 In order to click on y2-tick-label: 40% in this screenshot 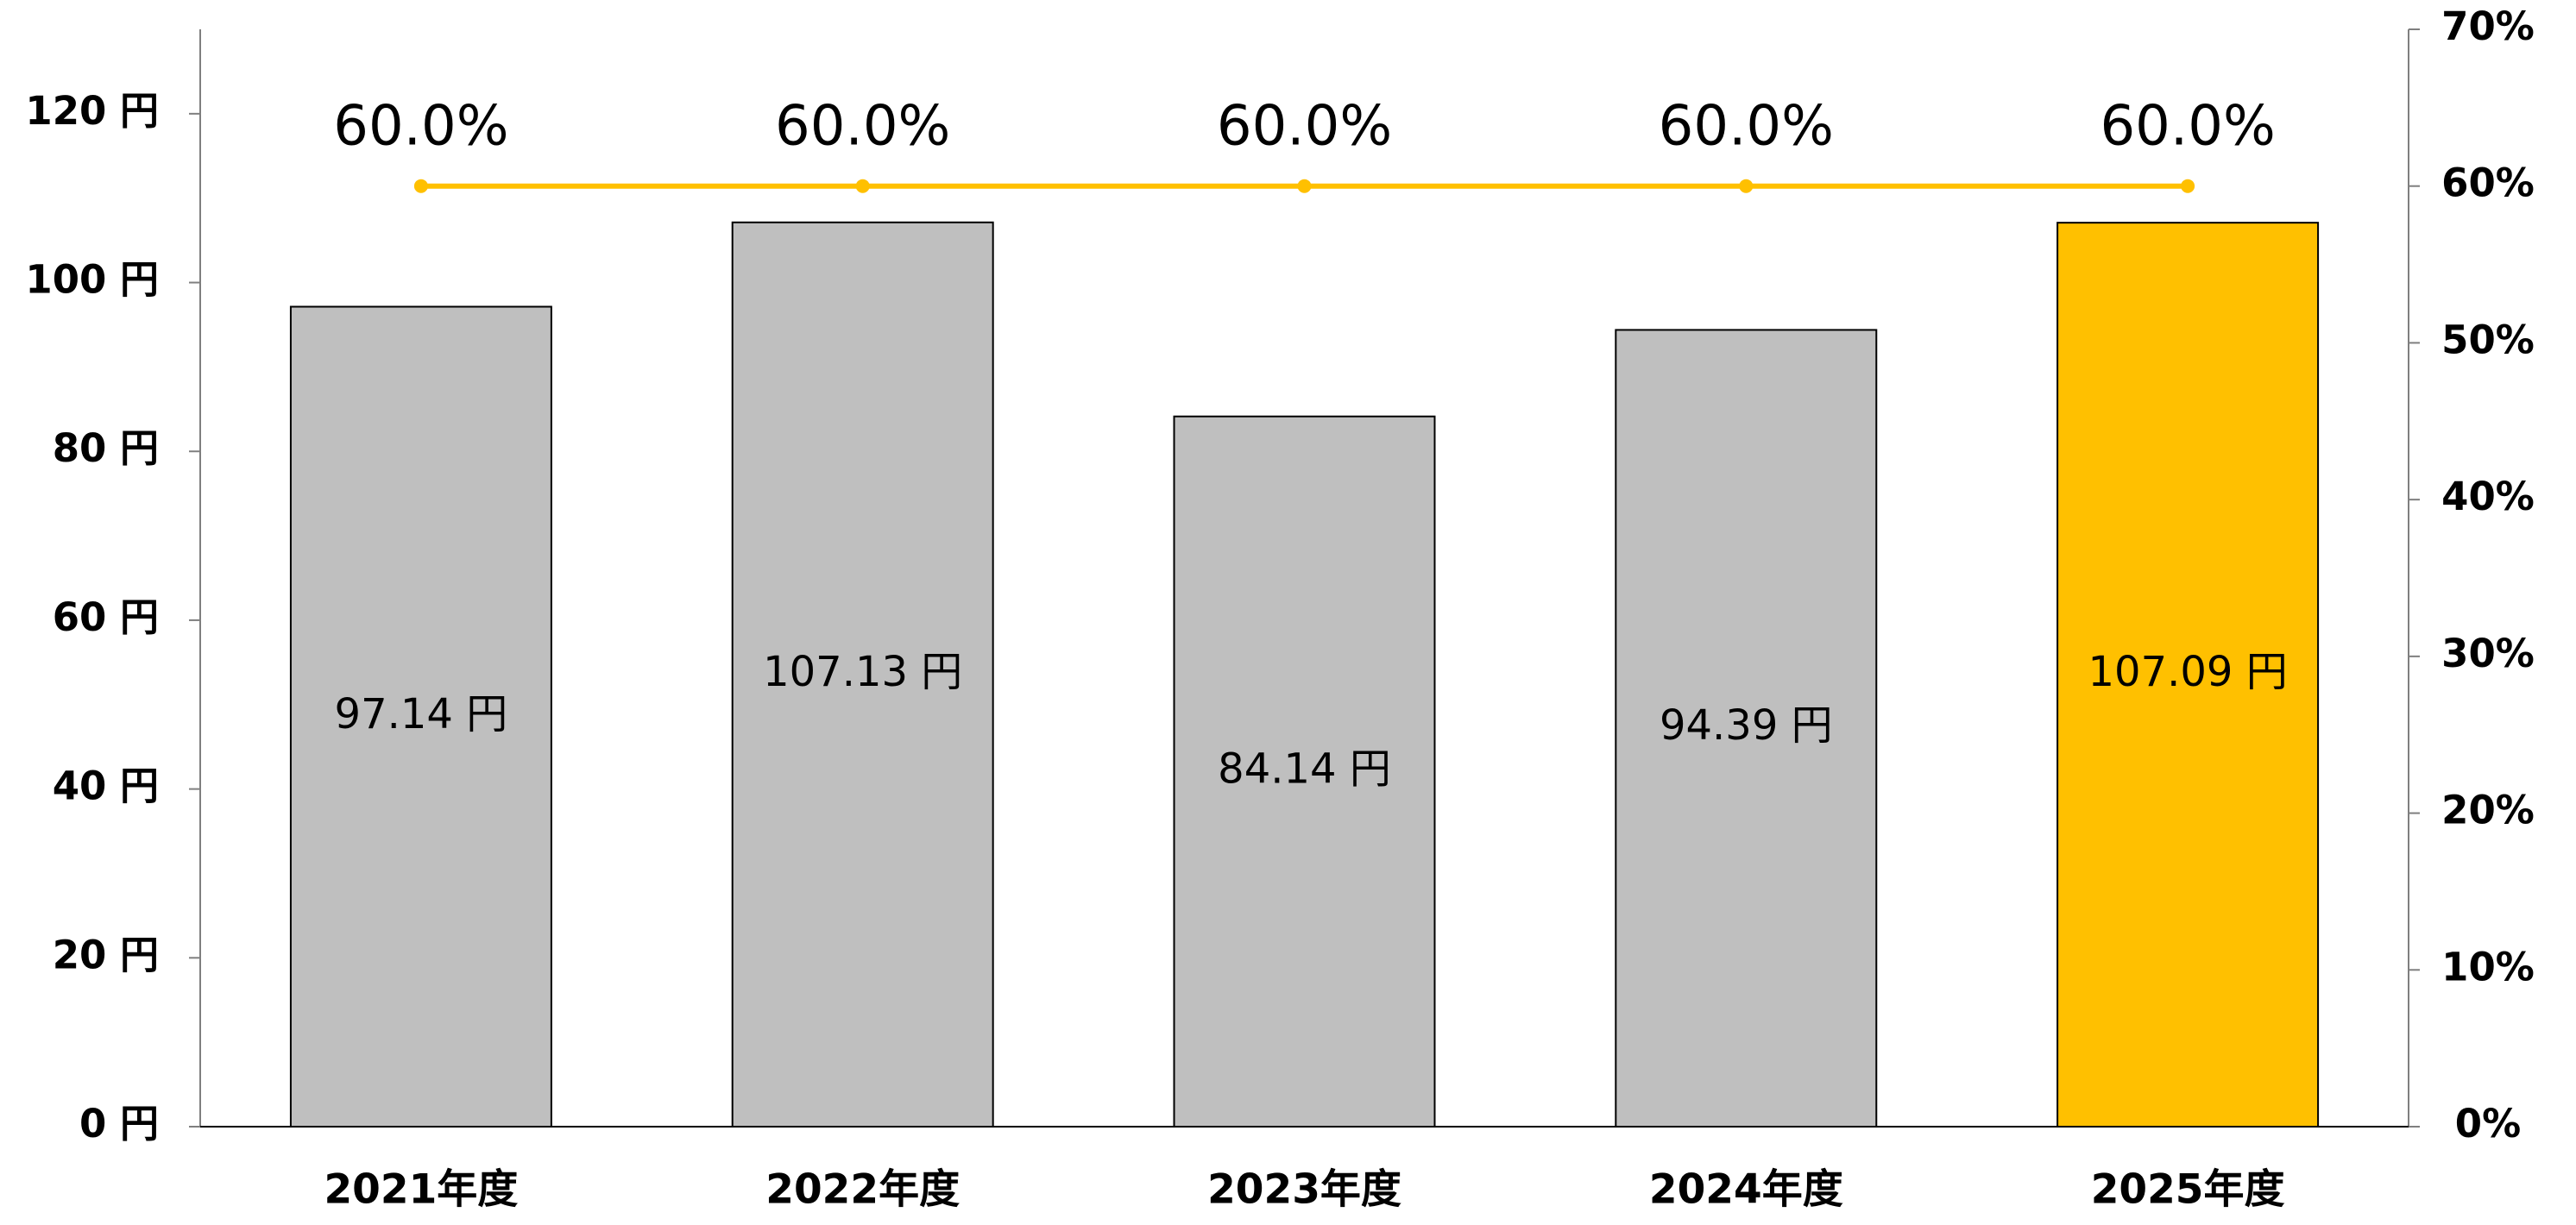, I will do `click(2488, 496)`.